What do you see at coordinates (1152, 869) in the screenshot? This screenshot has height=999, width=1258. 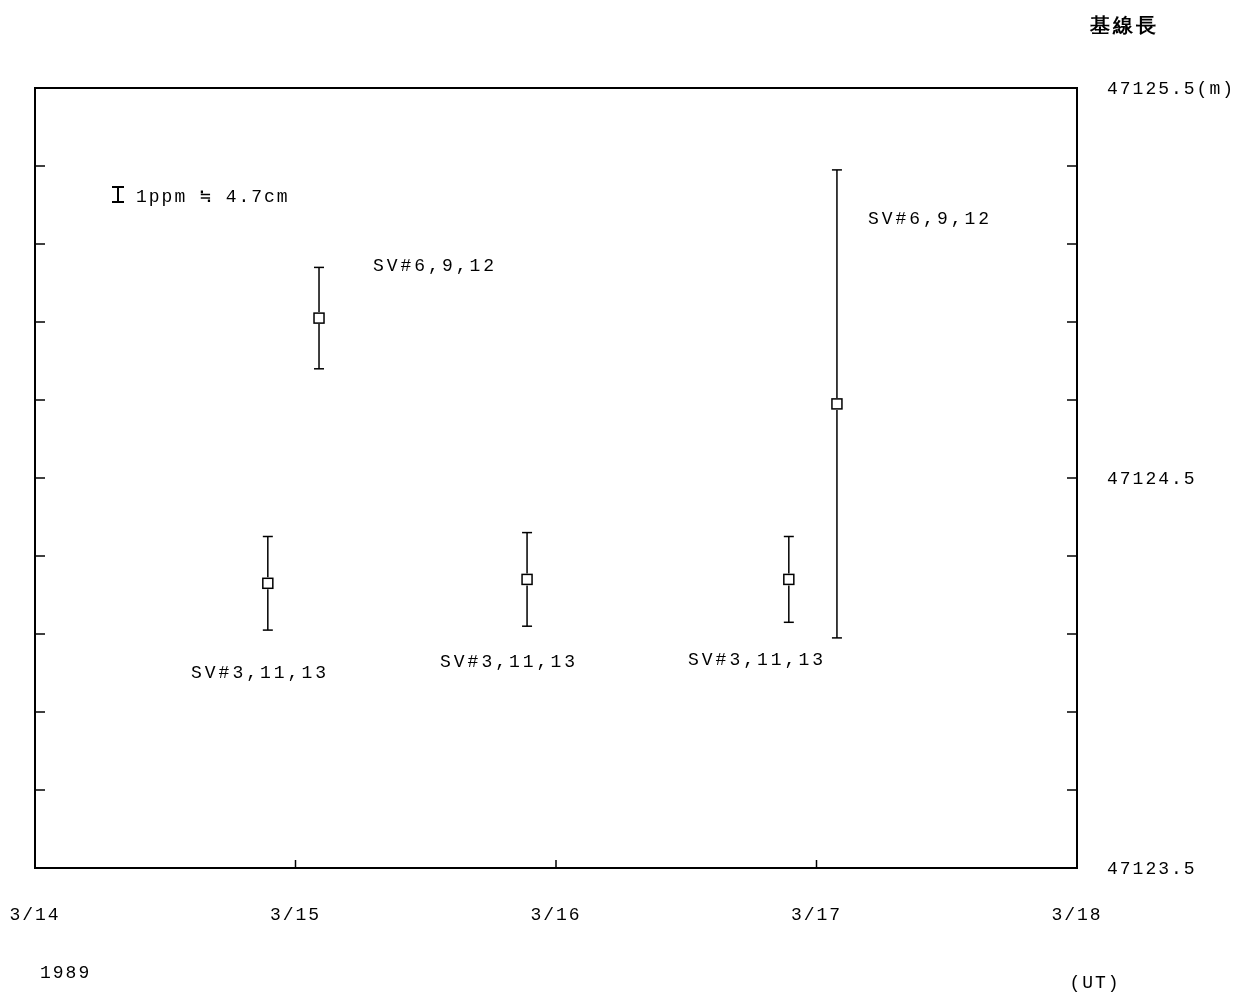 I see `y-tick-label: 47123.5` at bounding box center [1152, 869].